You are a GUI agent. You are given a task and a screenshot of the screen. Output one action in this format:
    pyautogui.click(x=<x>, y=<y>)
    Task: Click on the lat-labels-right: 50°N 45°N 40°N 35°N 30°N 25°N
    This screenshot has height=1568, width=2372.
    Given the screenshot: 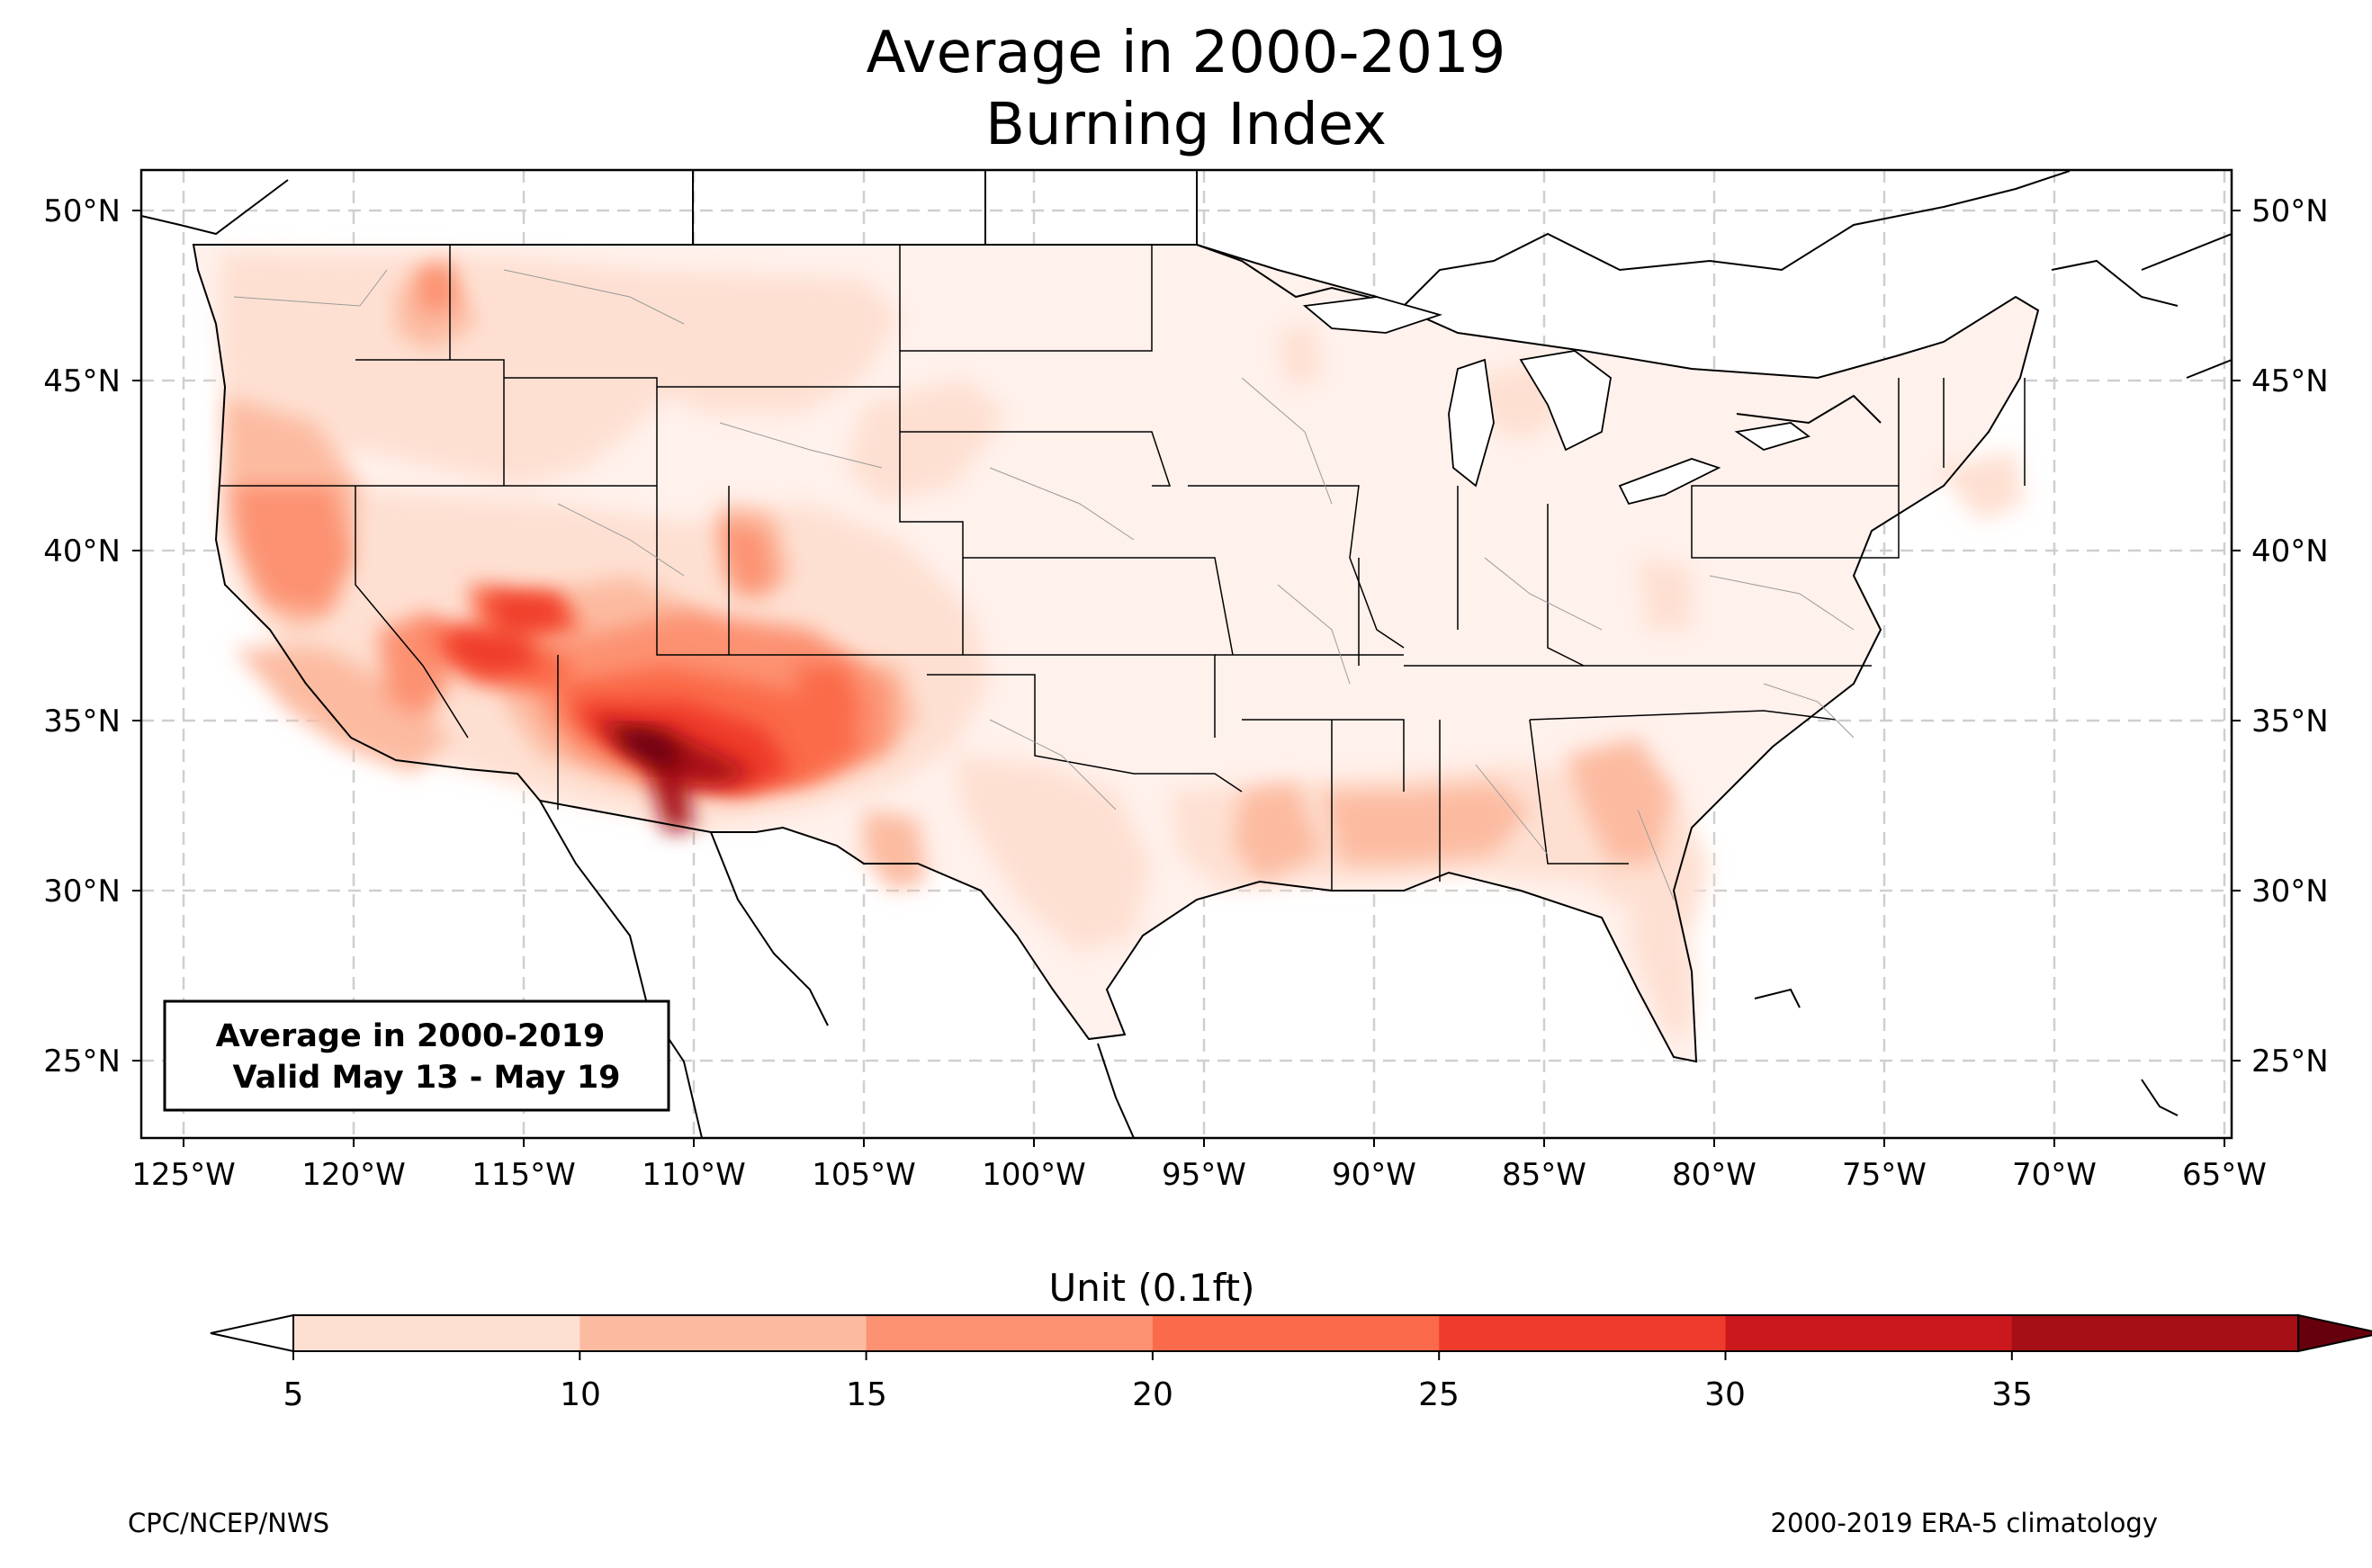 What is the action you would take?
    pyautogui.click(x=2290, y=636)
    